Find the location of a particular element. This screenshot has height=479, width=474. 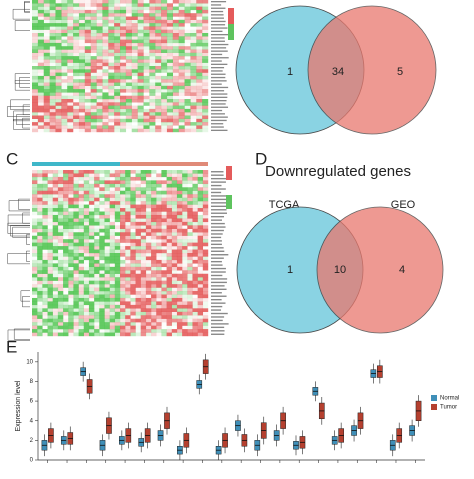

legend-swatch is located at coordinates (434, 407).